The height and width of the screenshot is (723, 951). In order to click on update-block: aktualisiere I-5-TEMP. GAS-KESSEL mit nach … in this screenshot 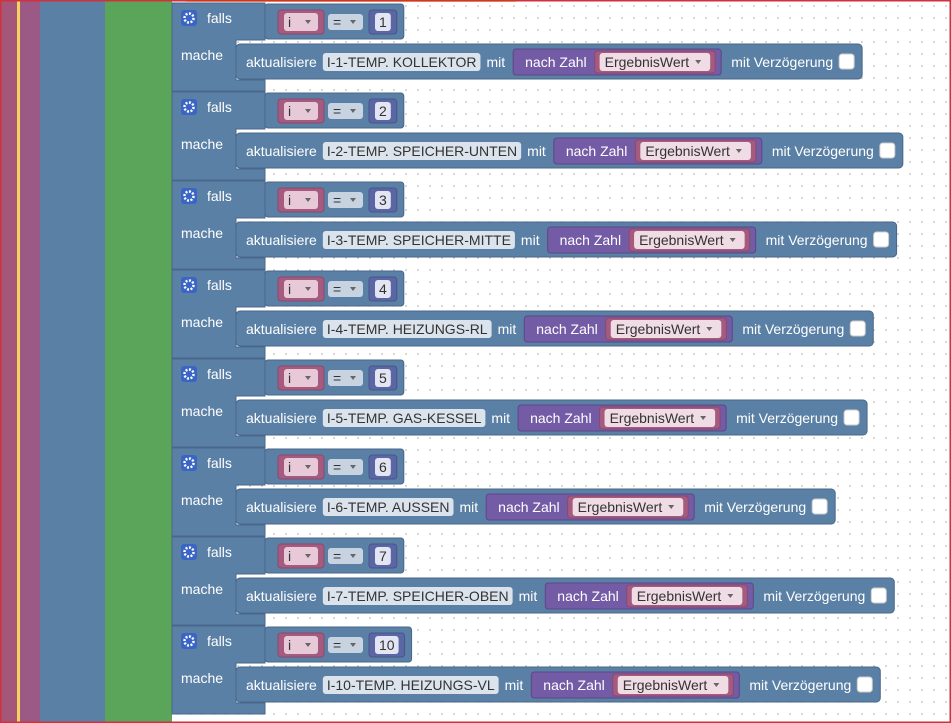, I will do `click(551, 417)`.